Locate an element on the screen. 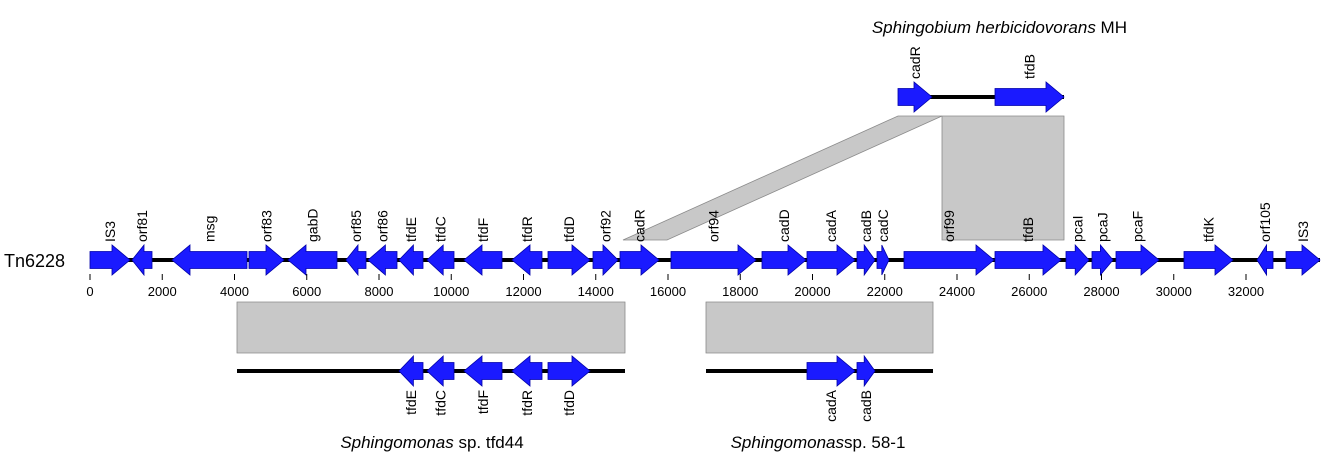  main-gene-cadc is located at coordinates (883, 260).